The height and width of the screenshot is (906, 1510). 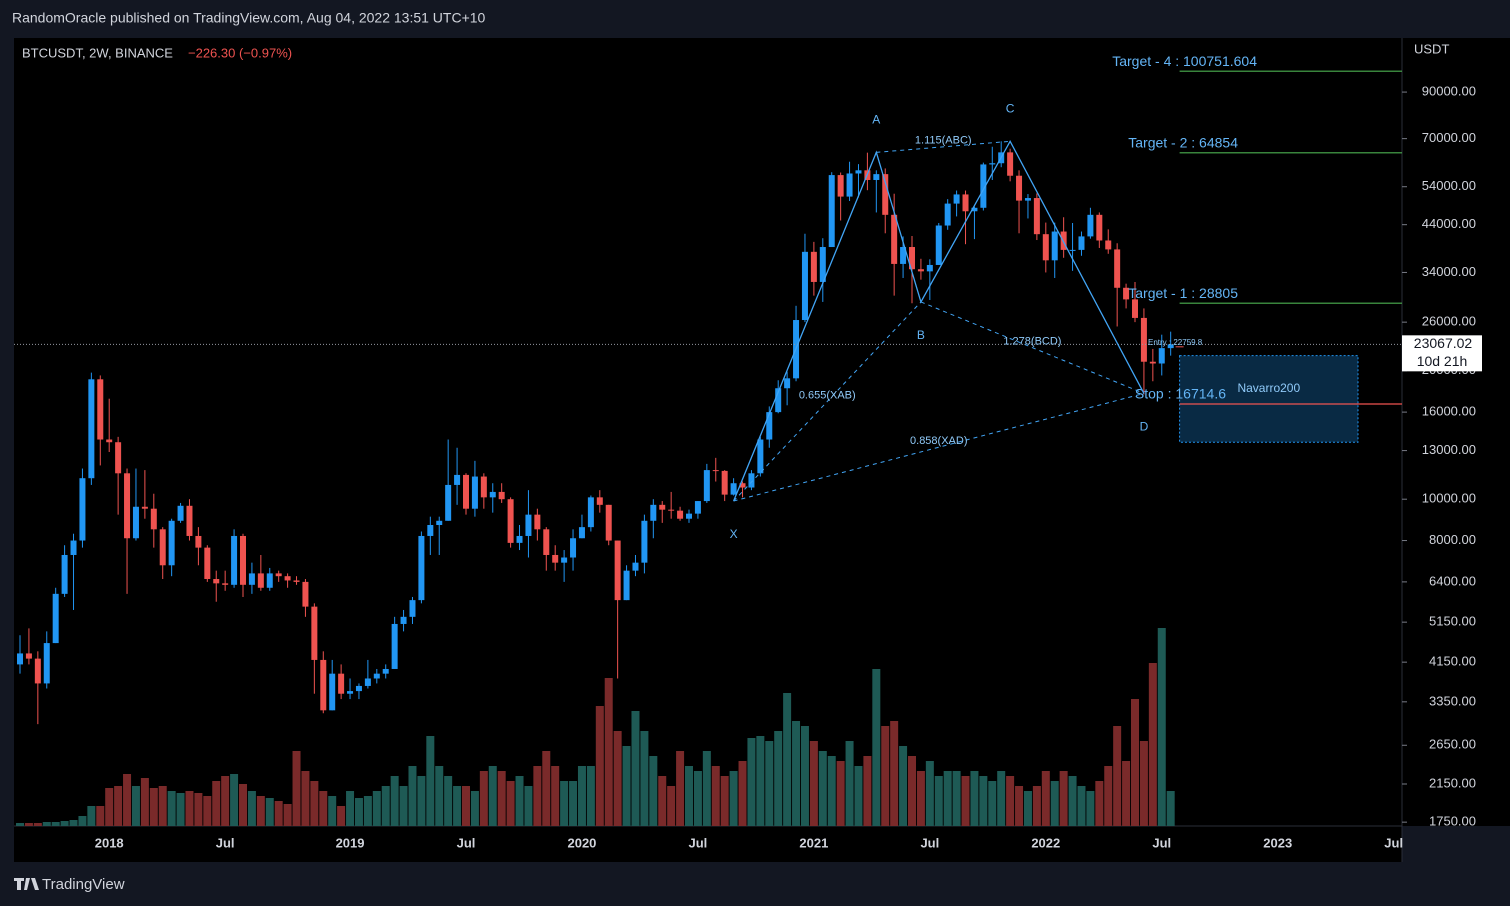 I want to click on y-tick-label: 3350.00, so click(x=1452, y=700).